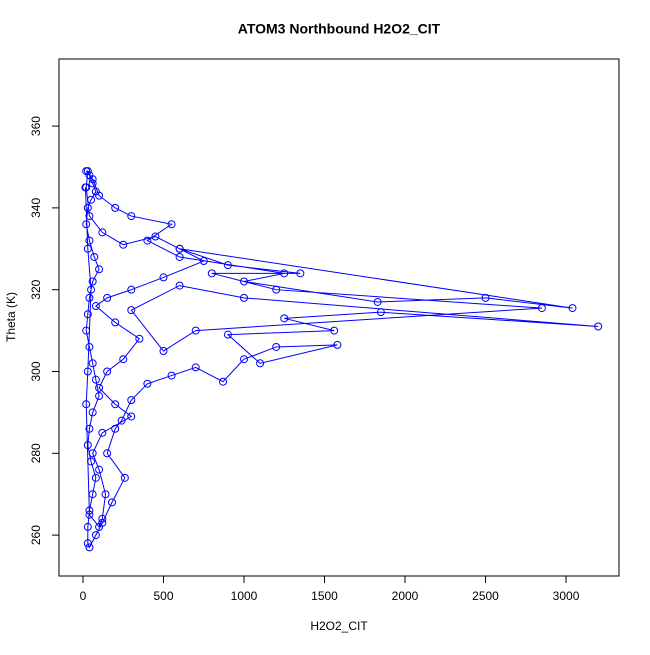 This screenshot has width=650, height=655. I want to click on chart-title: ATOM3 Northbound H2O2_CIT, so click(339, 29).